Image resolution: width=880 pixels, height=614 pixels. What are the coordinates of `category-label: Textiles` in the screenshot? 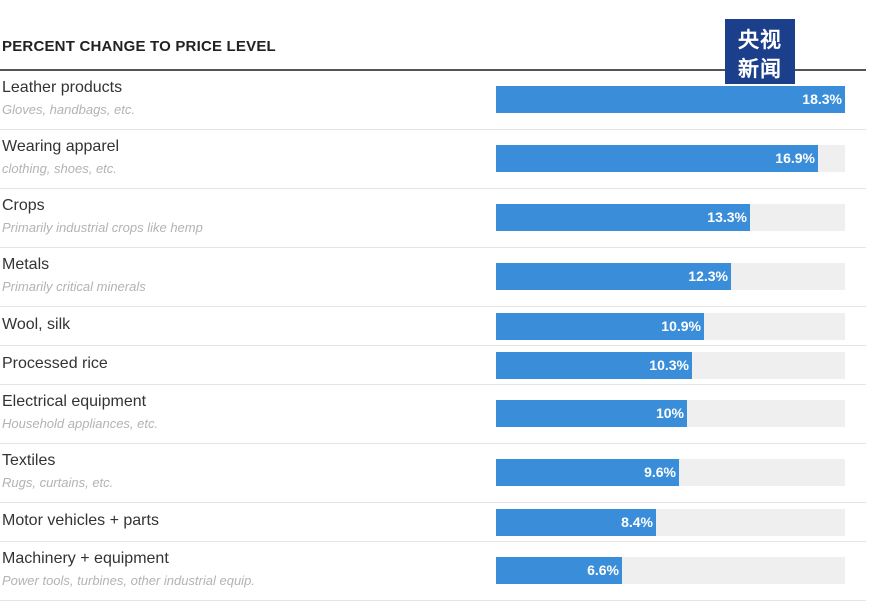 It's located at (29, 460).